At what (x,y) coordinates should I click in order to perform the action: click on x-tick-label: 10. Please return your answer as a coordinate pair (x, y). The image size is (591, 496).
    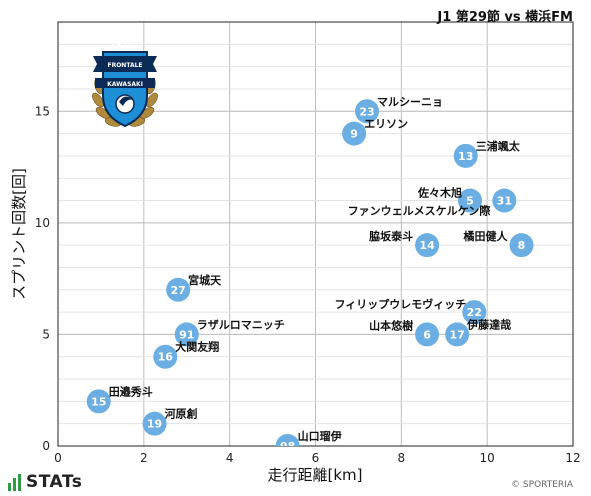
    Looking at the image, I should click on (487, 458).